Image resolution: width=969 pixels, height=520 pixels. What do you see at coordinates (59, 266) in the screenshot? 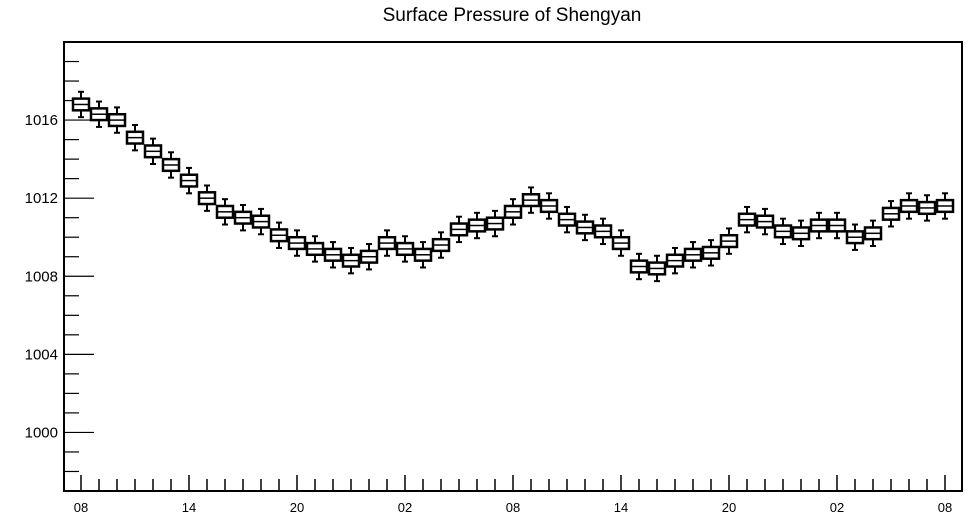
I see `y-axis: 1000 1004 1008 1012 1016` at bounding box center [59, 266].